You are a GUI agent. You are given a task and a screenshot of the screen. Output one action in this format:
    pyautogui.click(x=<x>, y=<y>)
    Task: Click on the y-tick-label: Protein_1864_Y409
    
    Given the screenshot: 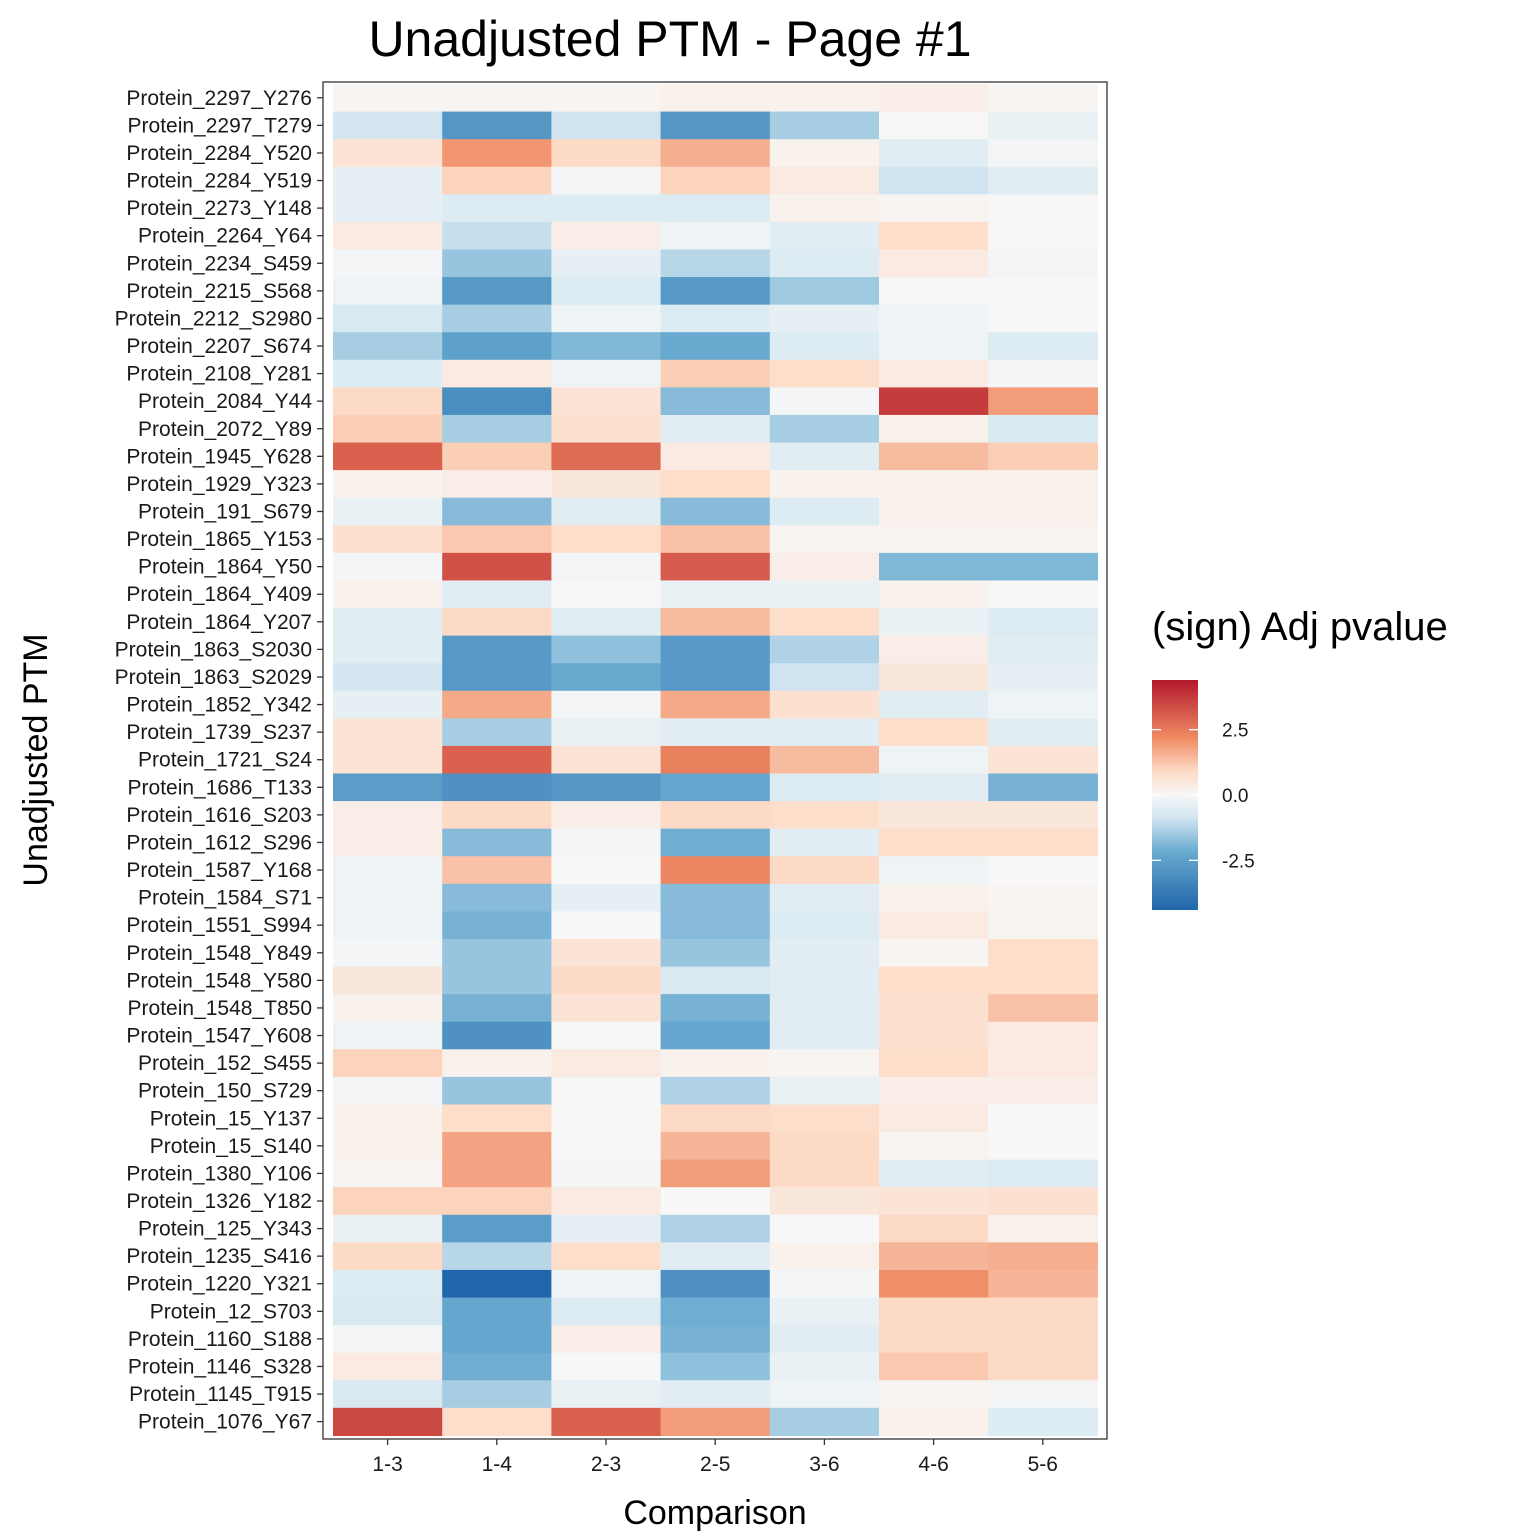 What is the action you would take?
    pyautogui.click(x=219, y=594)
    